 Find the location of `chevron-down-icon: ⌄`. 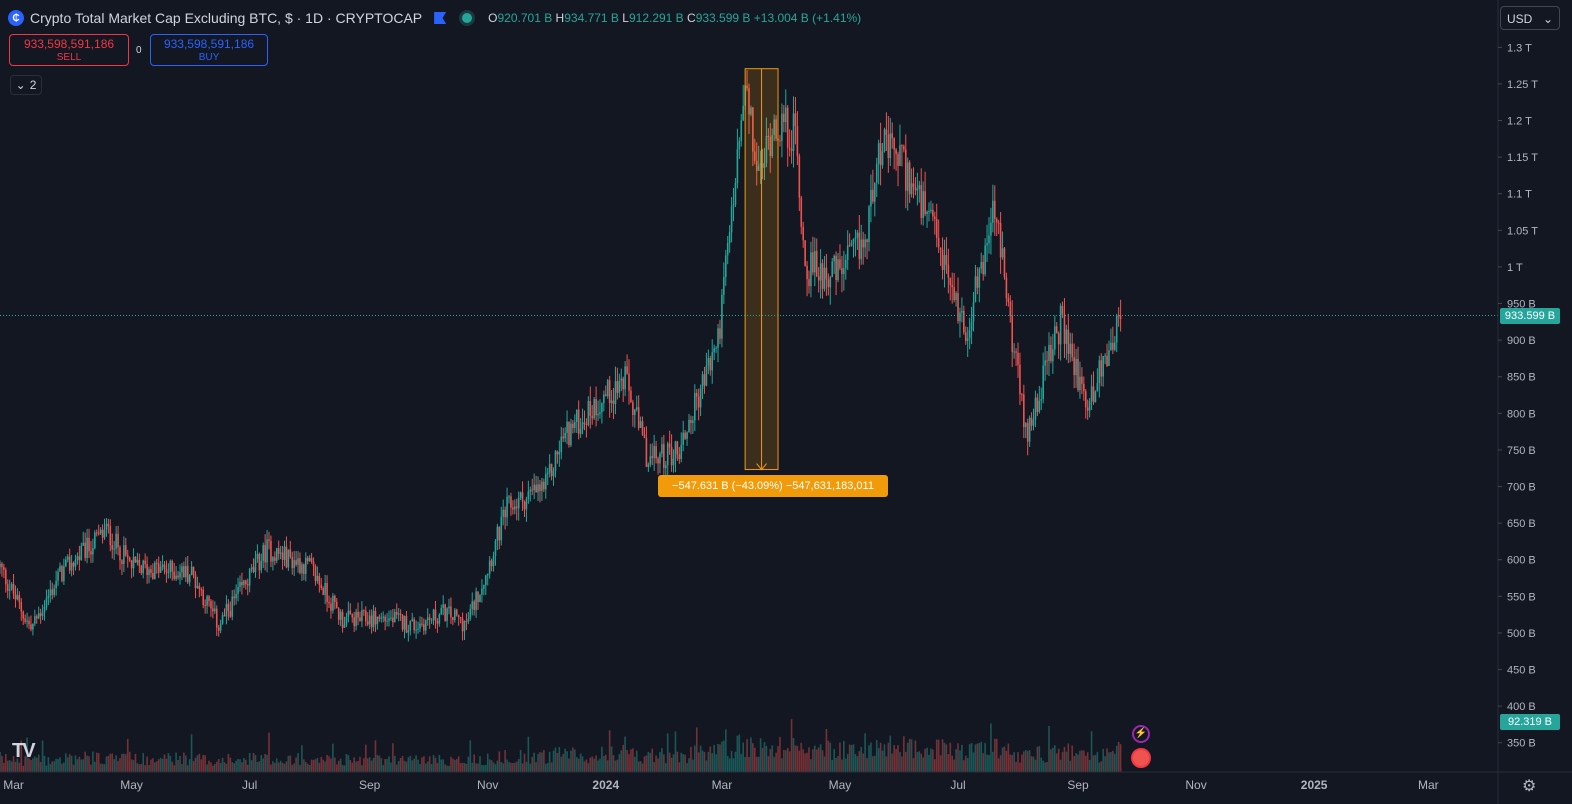

chevron-down-icon: ⌄ is located at coordinates (1547, 19).